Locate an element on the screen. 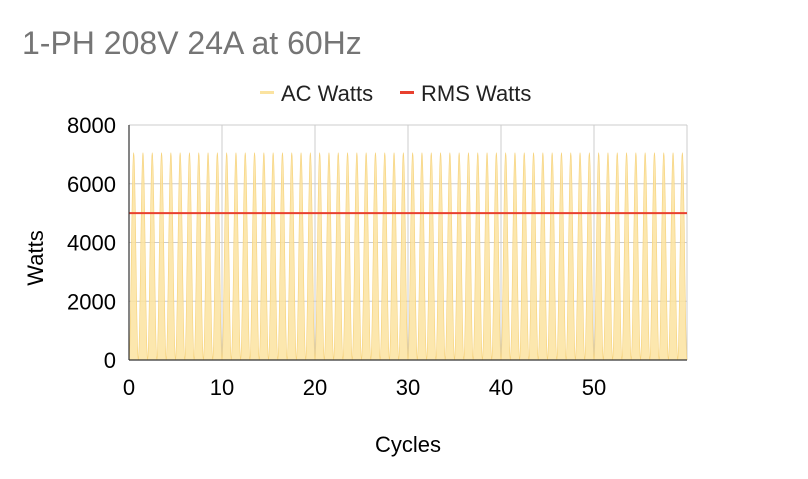 This screenshot has width=808, height=479. y-tick-label: 0 is located at coordinates (110, 360).